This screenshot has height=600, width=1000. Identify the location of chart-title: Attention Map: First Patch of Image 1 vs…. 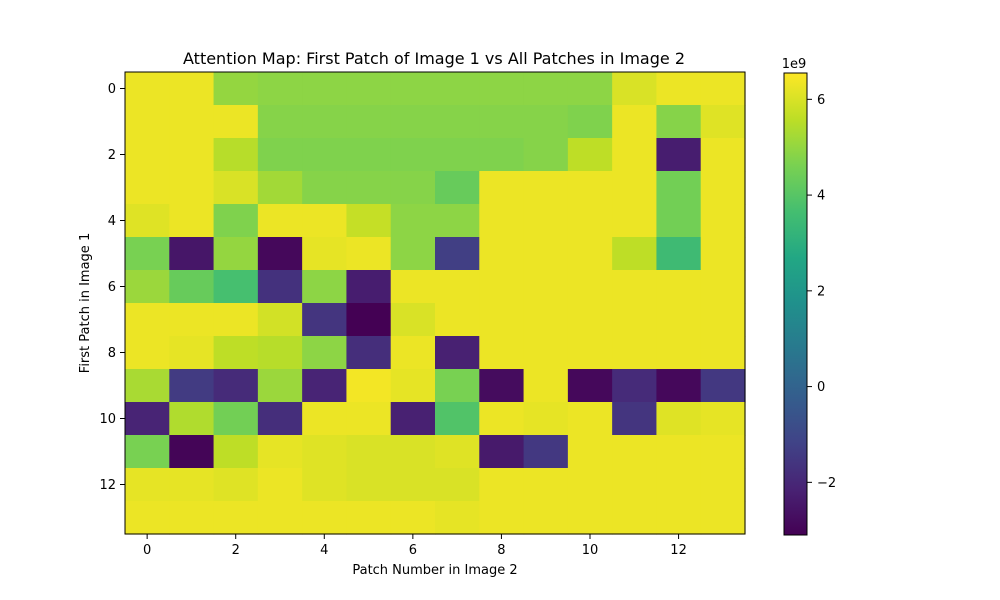
(434, 58).